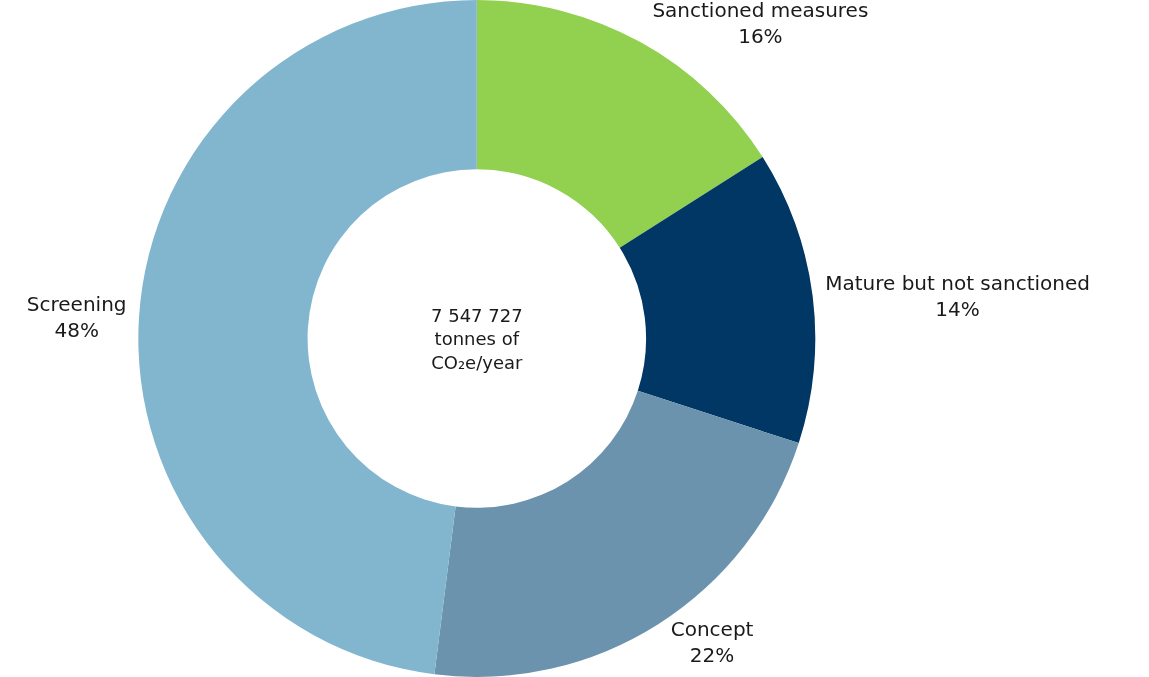  I want to click on slice-label: Screening, so click(76, 304).